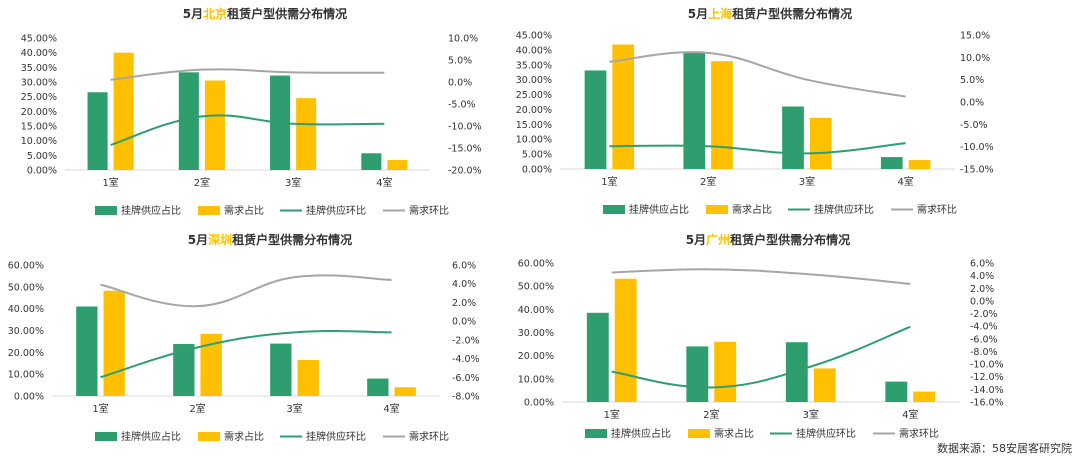 Image resolution: width=1080 pixels, height=460 pixels. What do you see at coordinates (202, 182) in the screenshot?
I see `x-tick-label: 2室` at bounding box center [202, 182].